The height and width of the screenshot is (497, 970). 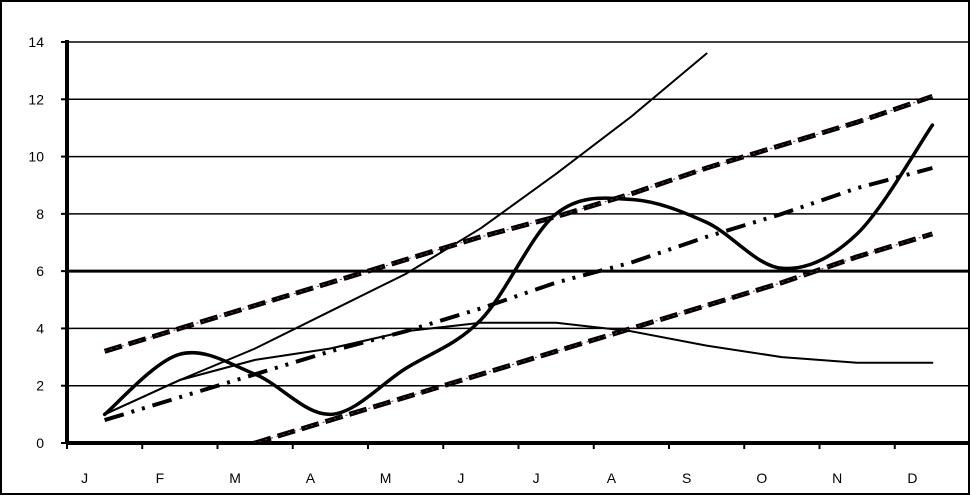 What do you see at coordinates (36, 157) in the screenshot?
I see `y-tick-label: 10` at bounding box center [36, 157].